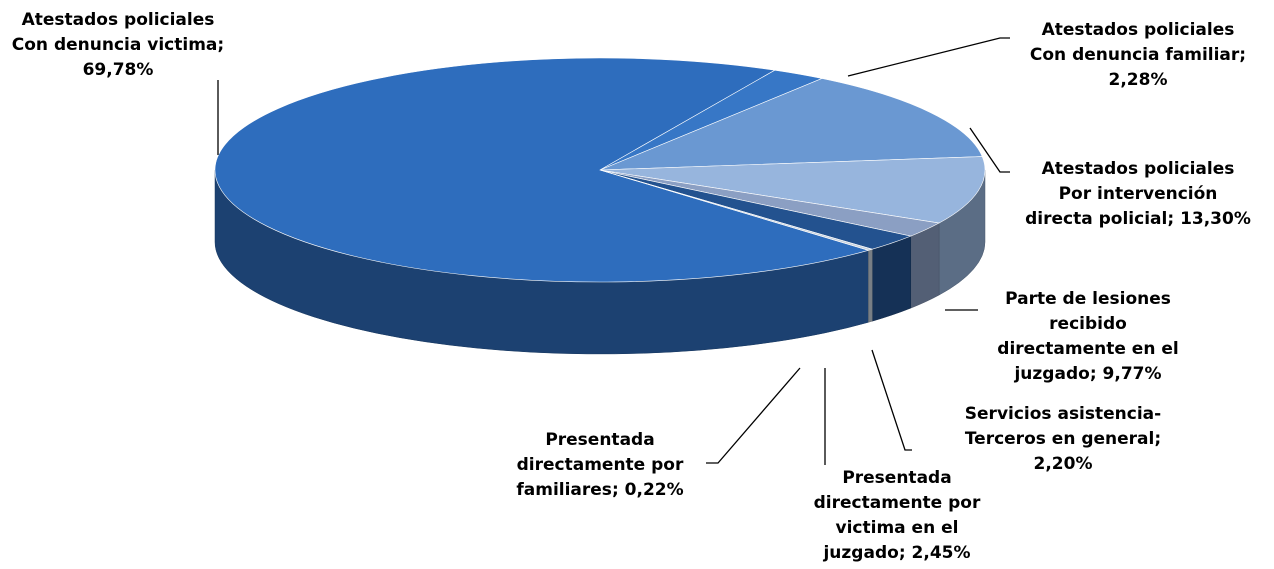  What do you see at coordinates (1132, 374) in the screenshot?
I see `label-part: 9,77%` at bounding box center [1132, 374].